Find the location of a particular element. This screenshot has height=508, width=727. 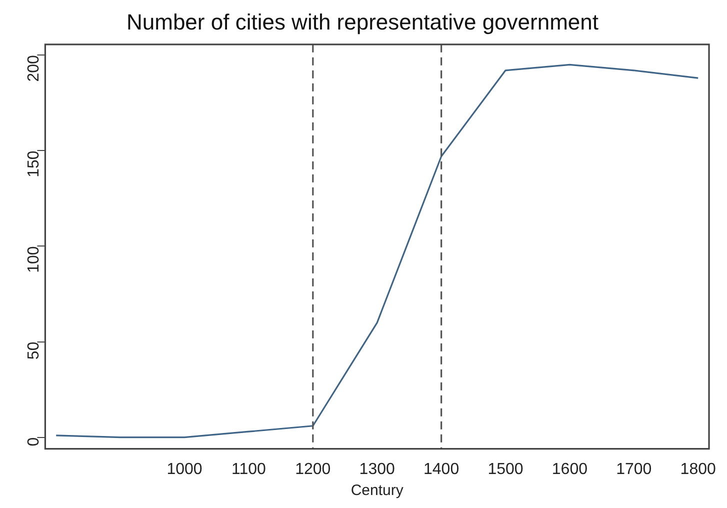

x-tick-label: 1600 is located at coordinates (570, 469).